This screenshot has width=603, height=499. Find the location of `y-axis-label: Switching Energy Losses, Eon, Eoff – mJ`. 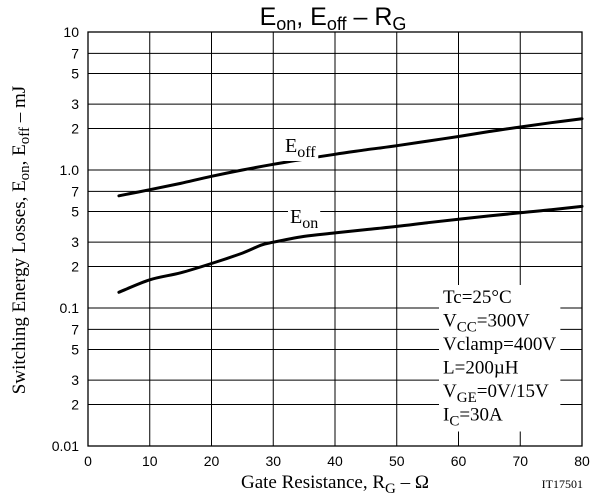

y-axis-label: Switching Energy Losses, Eon, Eoff – mJ is located at coordinates (21, 240).